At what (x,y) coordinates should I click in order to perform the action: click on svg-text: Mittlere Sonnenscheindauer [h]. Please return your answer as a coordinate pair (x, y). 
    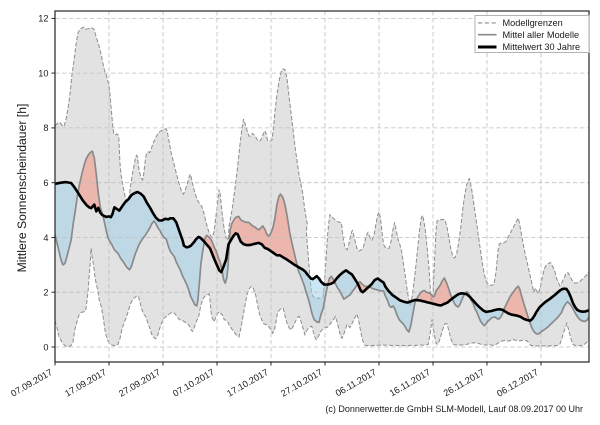
    Looking at the image, I should click on (22, 188).